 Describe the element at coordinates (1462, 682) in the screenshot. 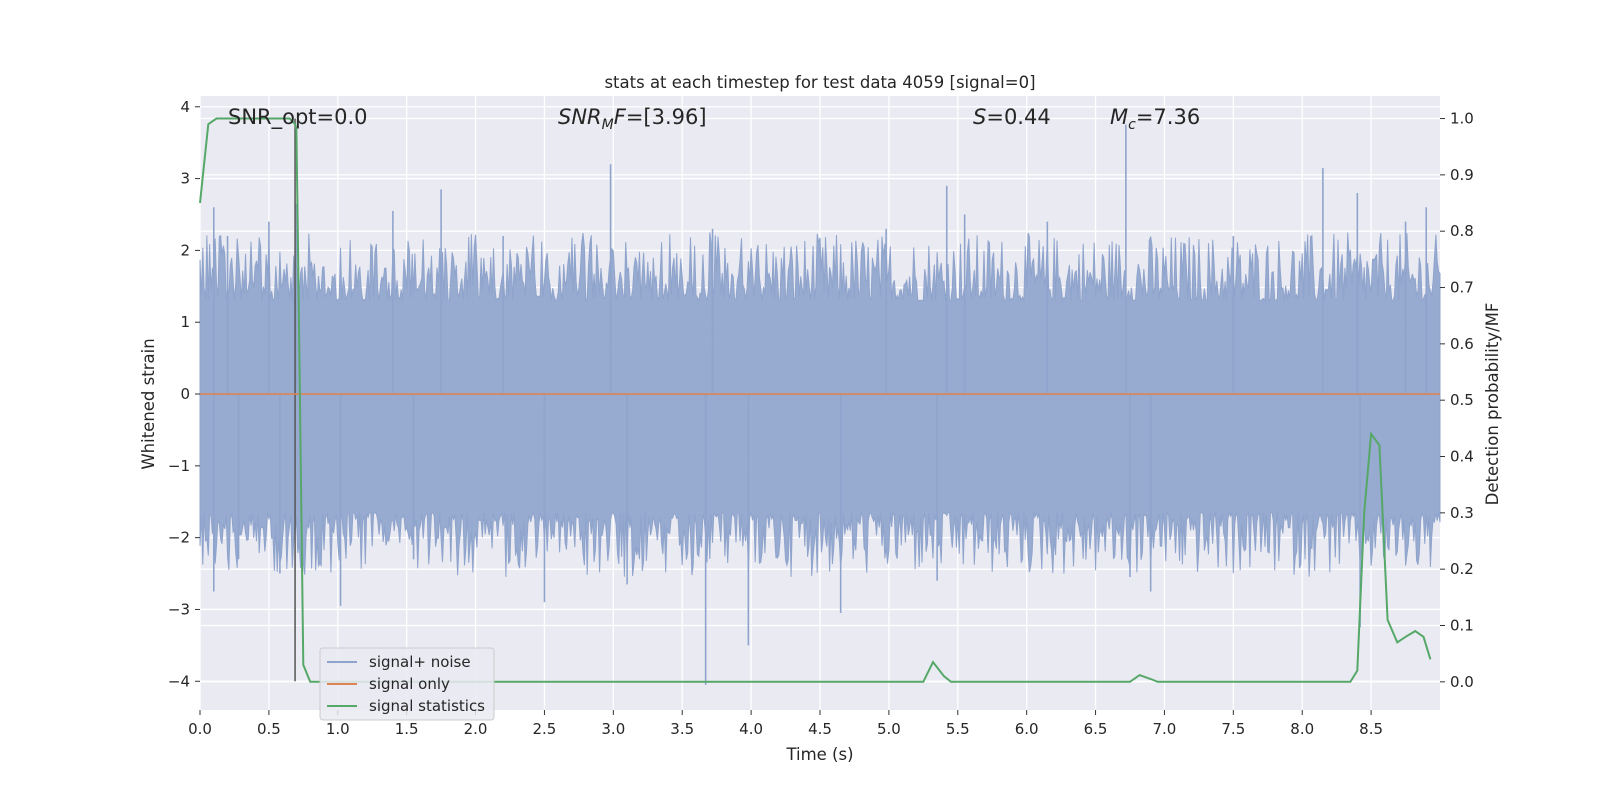

I see `y-right-tick-label: 0.0` at that location.